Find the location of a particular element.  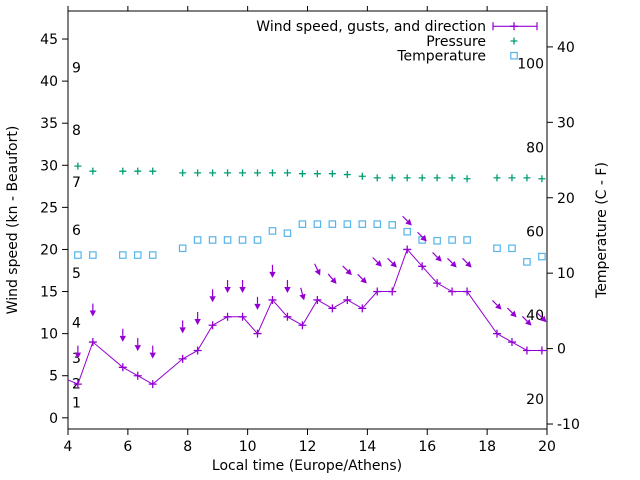

beaufort-scale-label: 7 is located at coordinates (76, 183).